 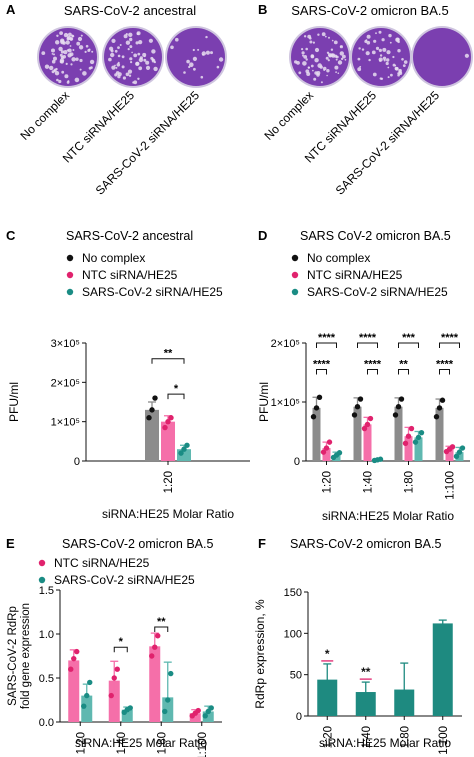 I want to click on significance-label: ***, so click(x=409, y=338).